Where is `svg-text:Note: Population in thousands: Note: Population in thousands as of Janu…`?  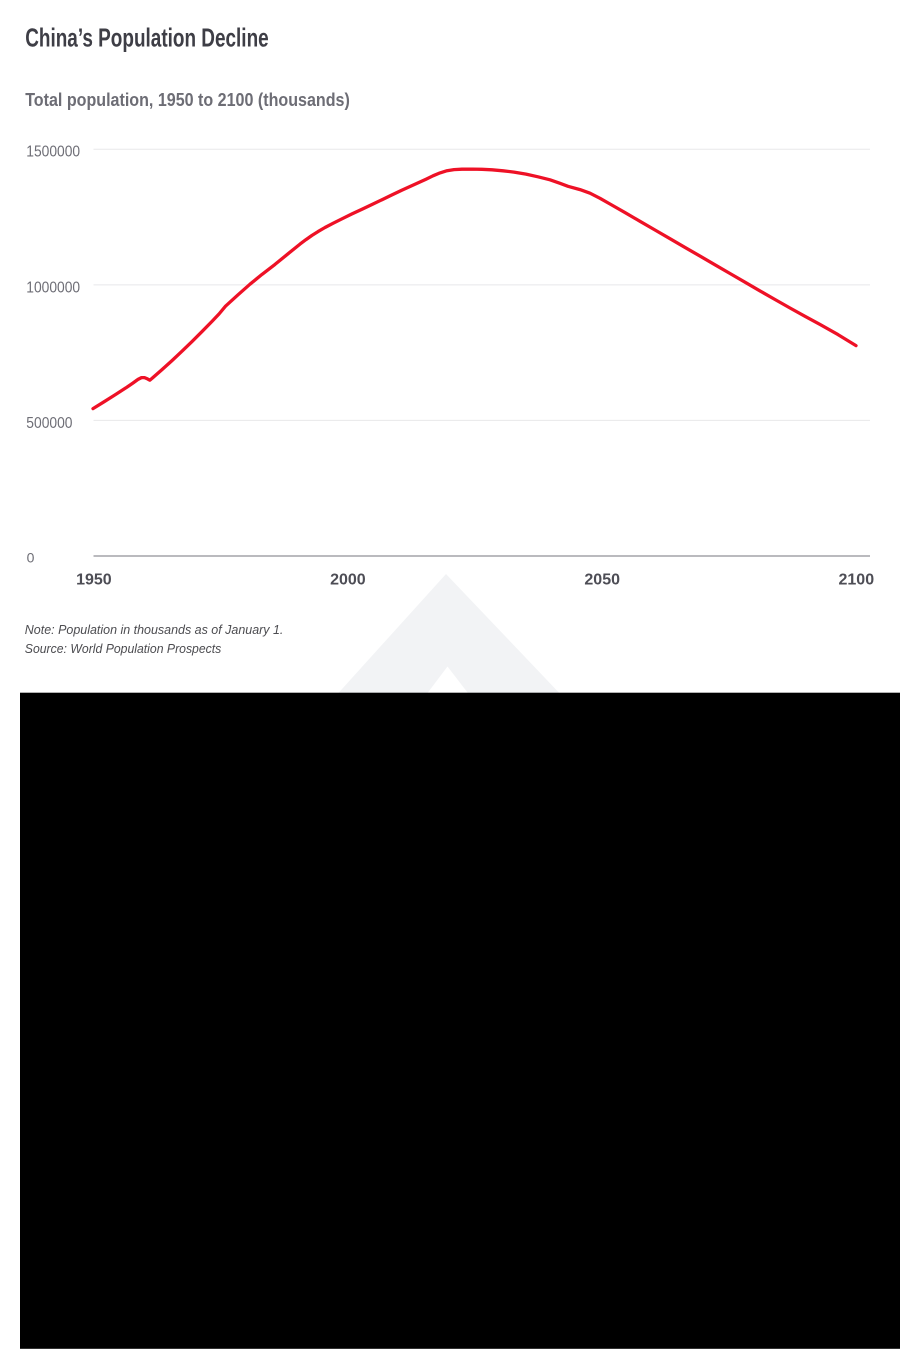
svg-text:Note: Population in thousands: Note: Population in thousands as of Janu… is located at coordinates (154, 629).